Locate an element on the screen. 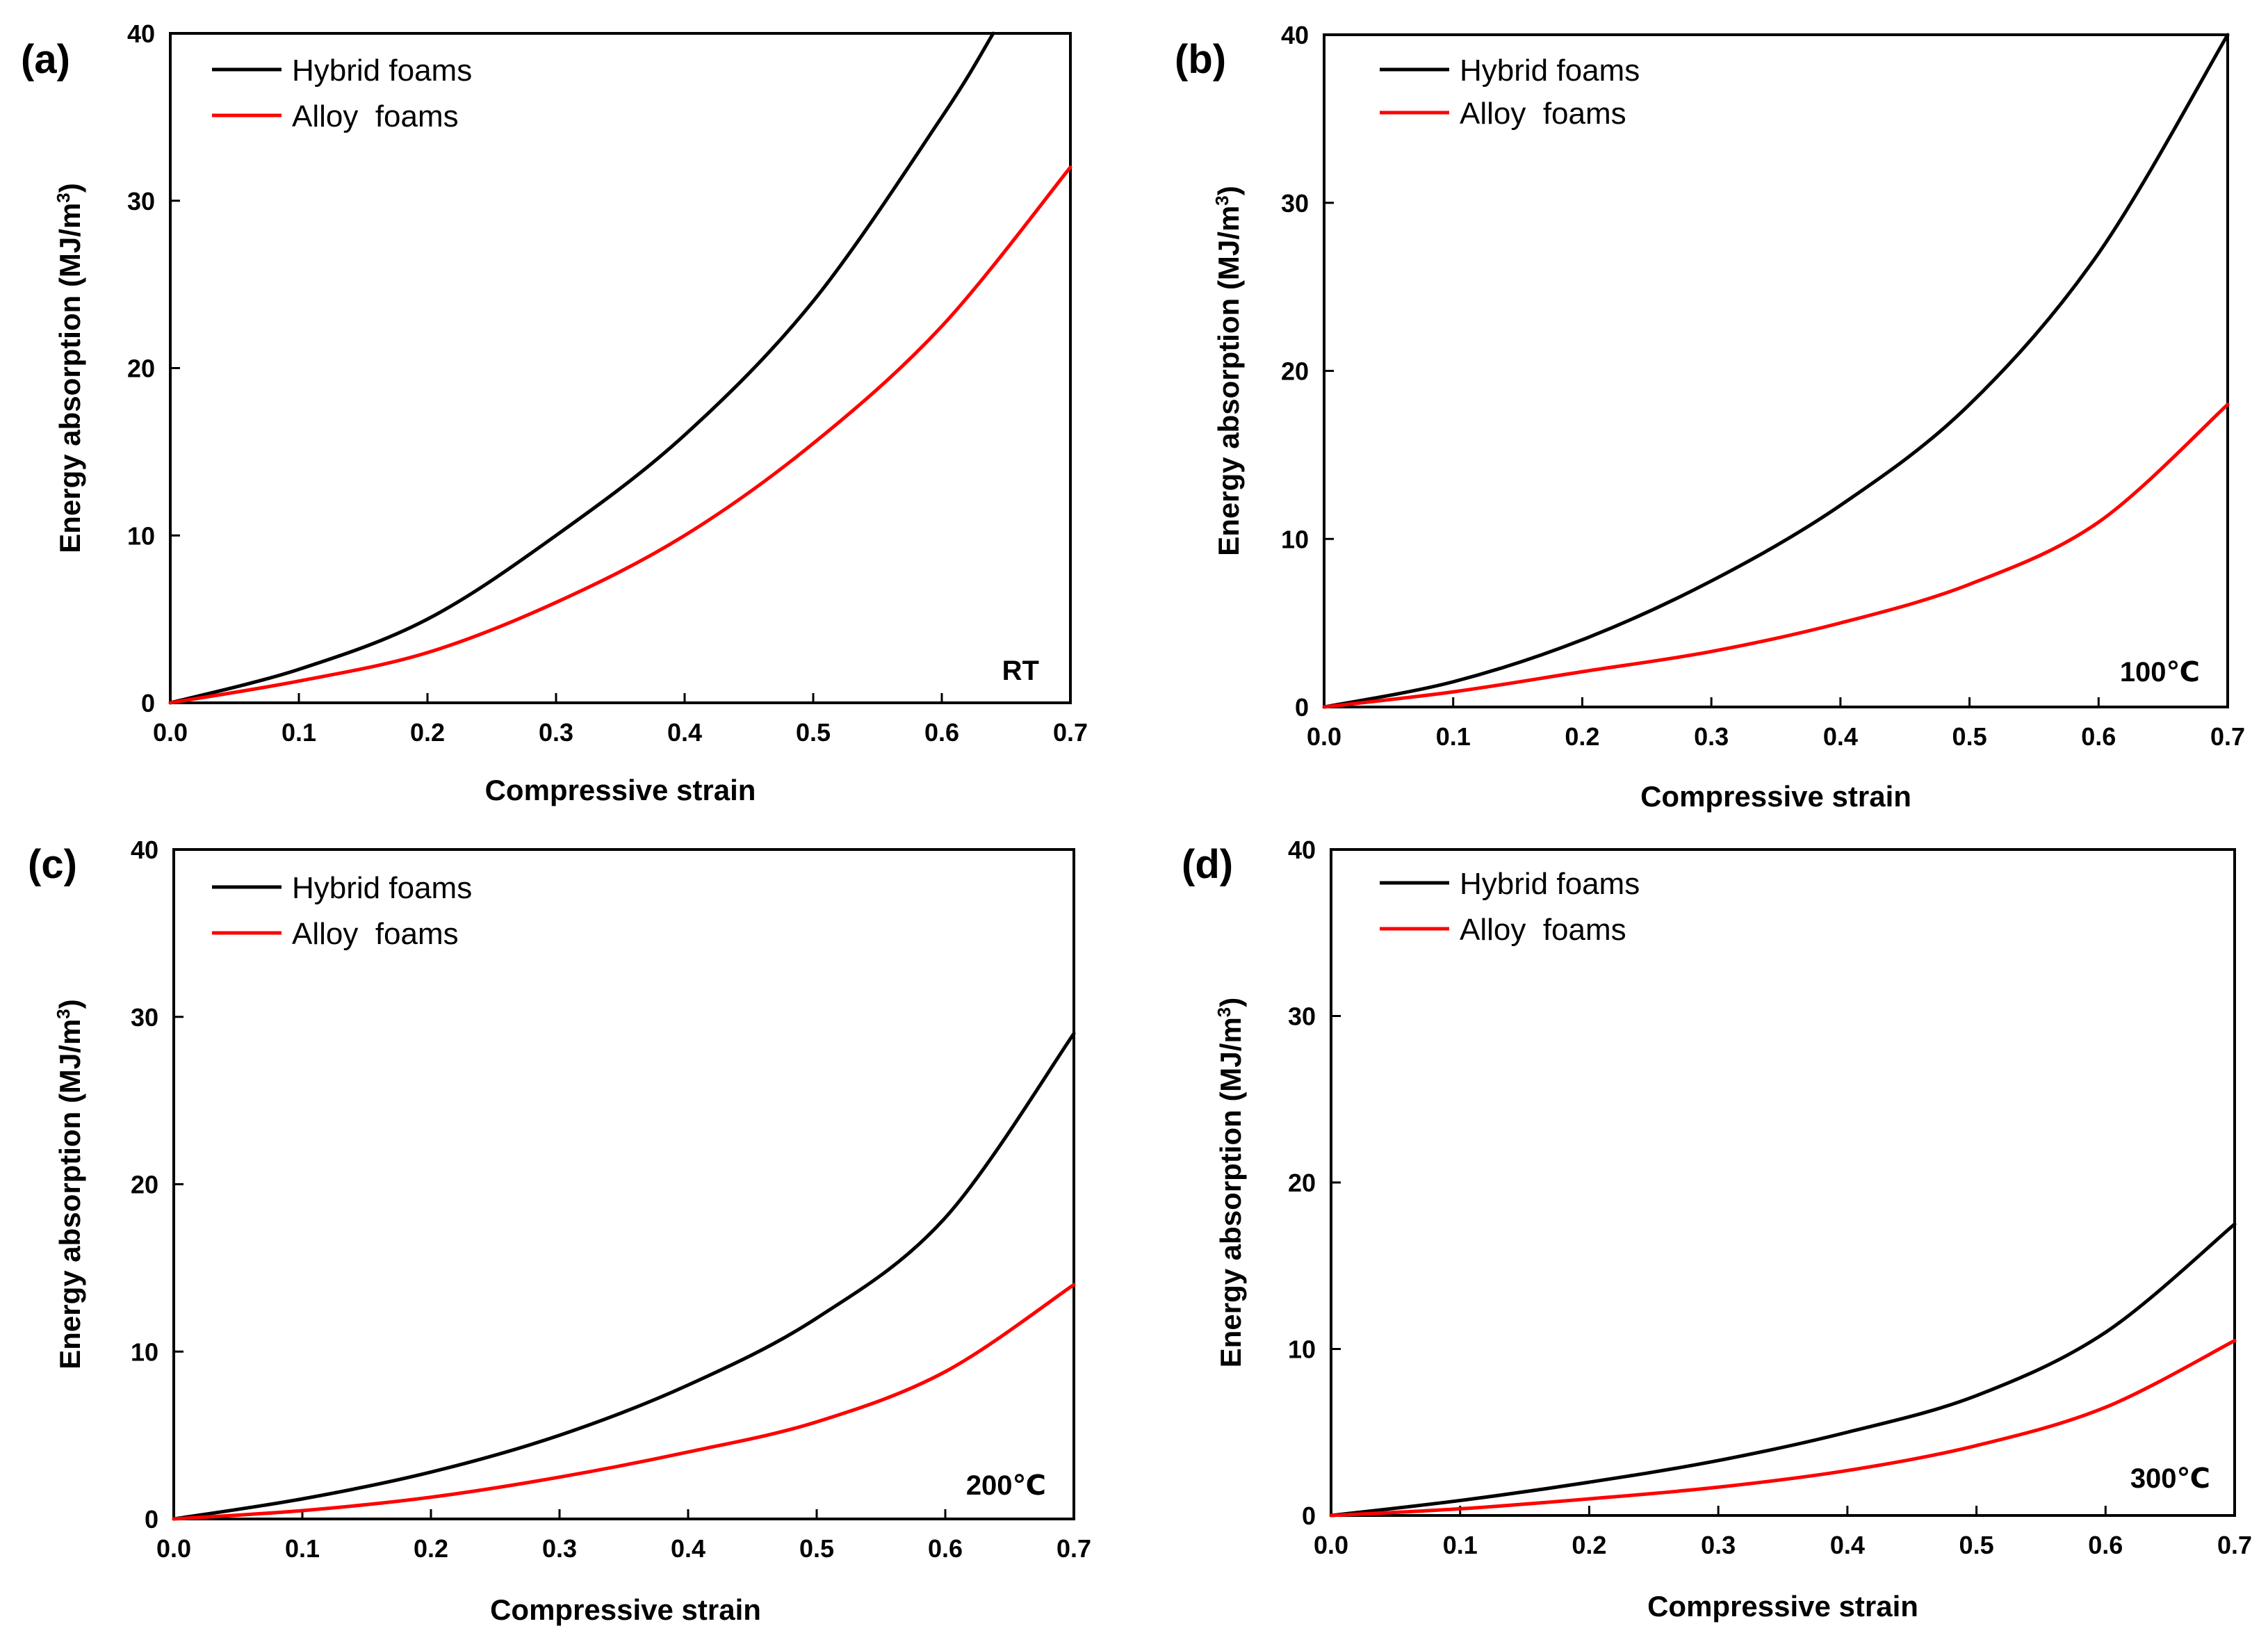 The image size is (2268, 1642). panel-label: (a) is located at coordinates (45, 59).